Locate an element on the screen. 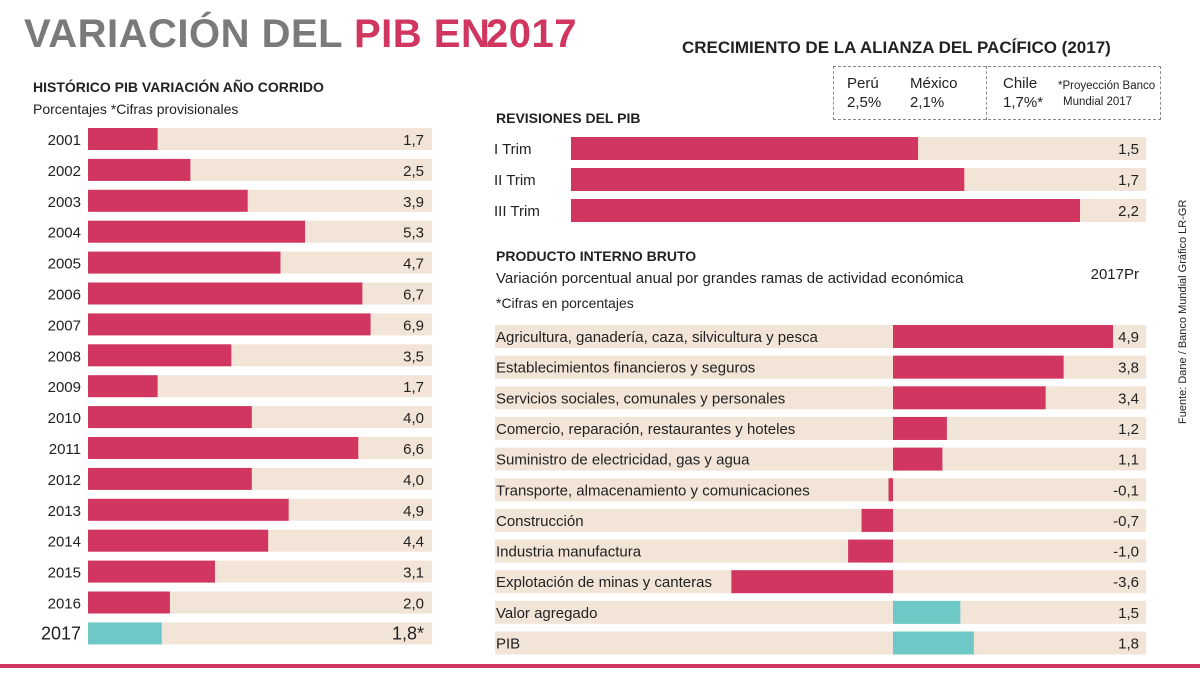  gdp-title: PRODUCTO INTERNO BRUTO is located at coordinates (596, 256).